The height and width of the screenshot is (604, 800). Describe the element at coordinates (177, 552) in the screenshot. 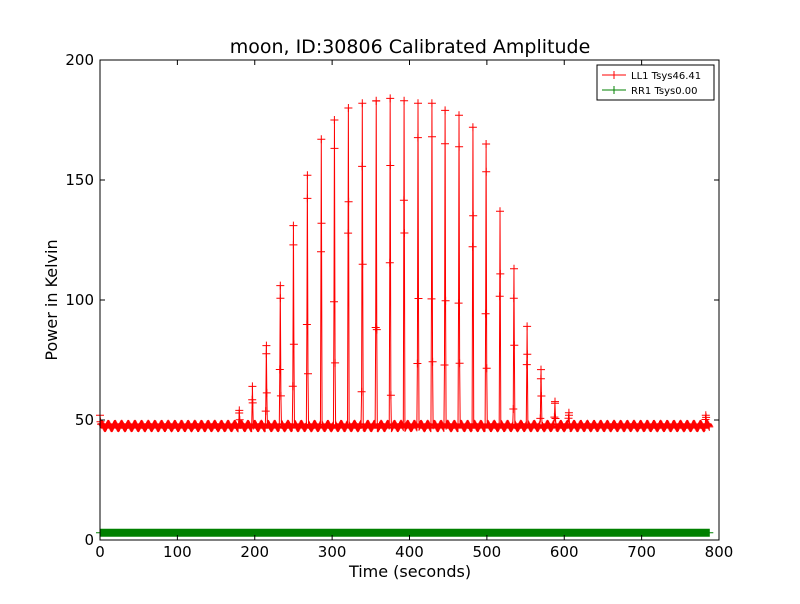

I see `x-tick-label: 100` at that location.